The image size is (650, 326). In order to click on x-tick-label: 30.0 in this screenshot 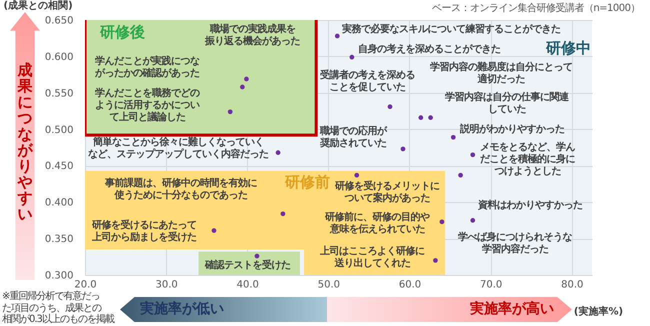, I will do `click(166, 285)`.